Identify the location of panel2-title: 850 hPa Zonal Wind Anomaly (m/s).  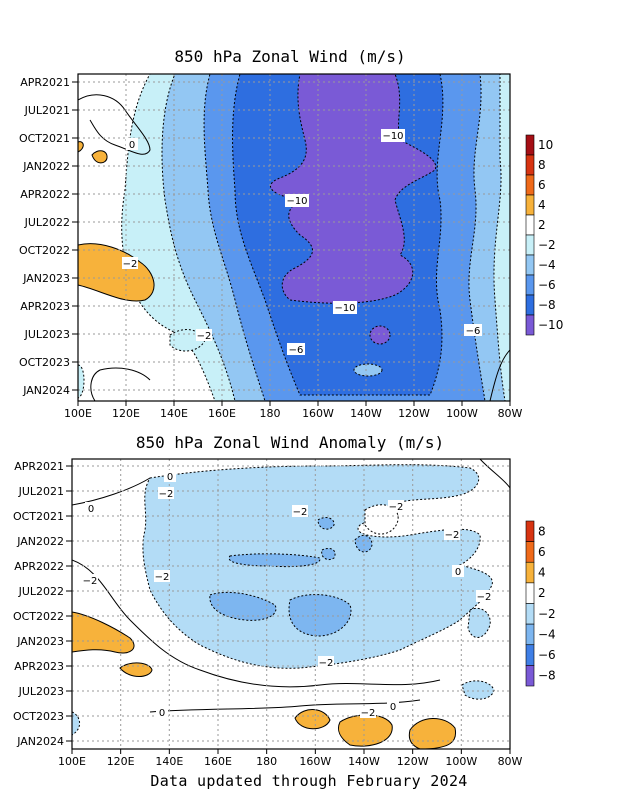
(290, 442).